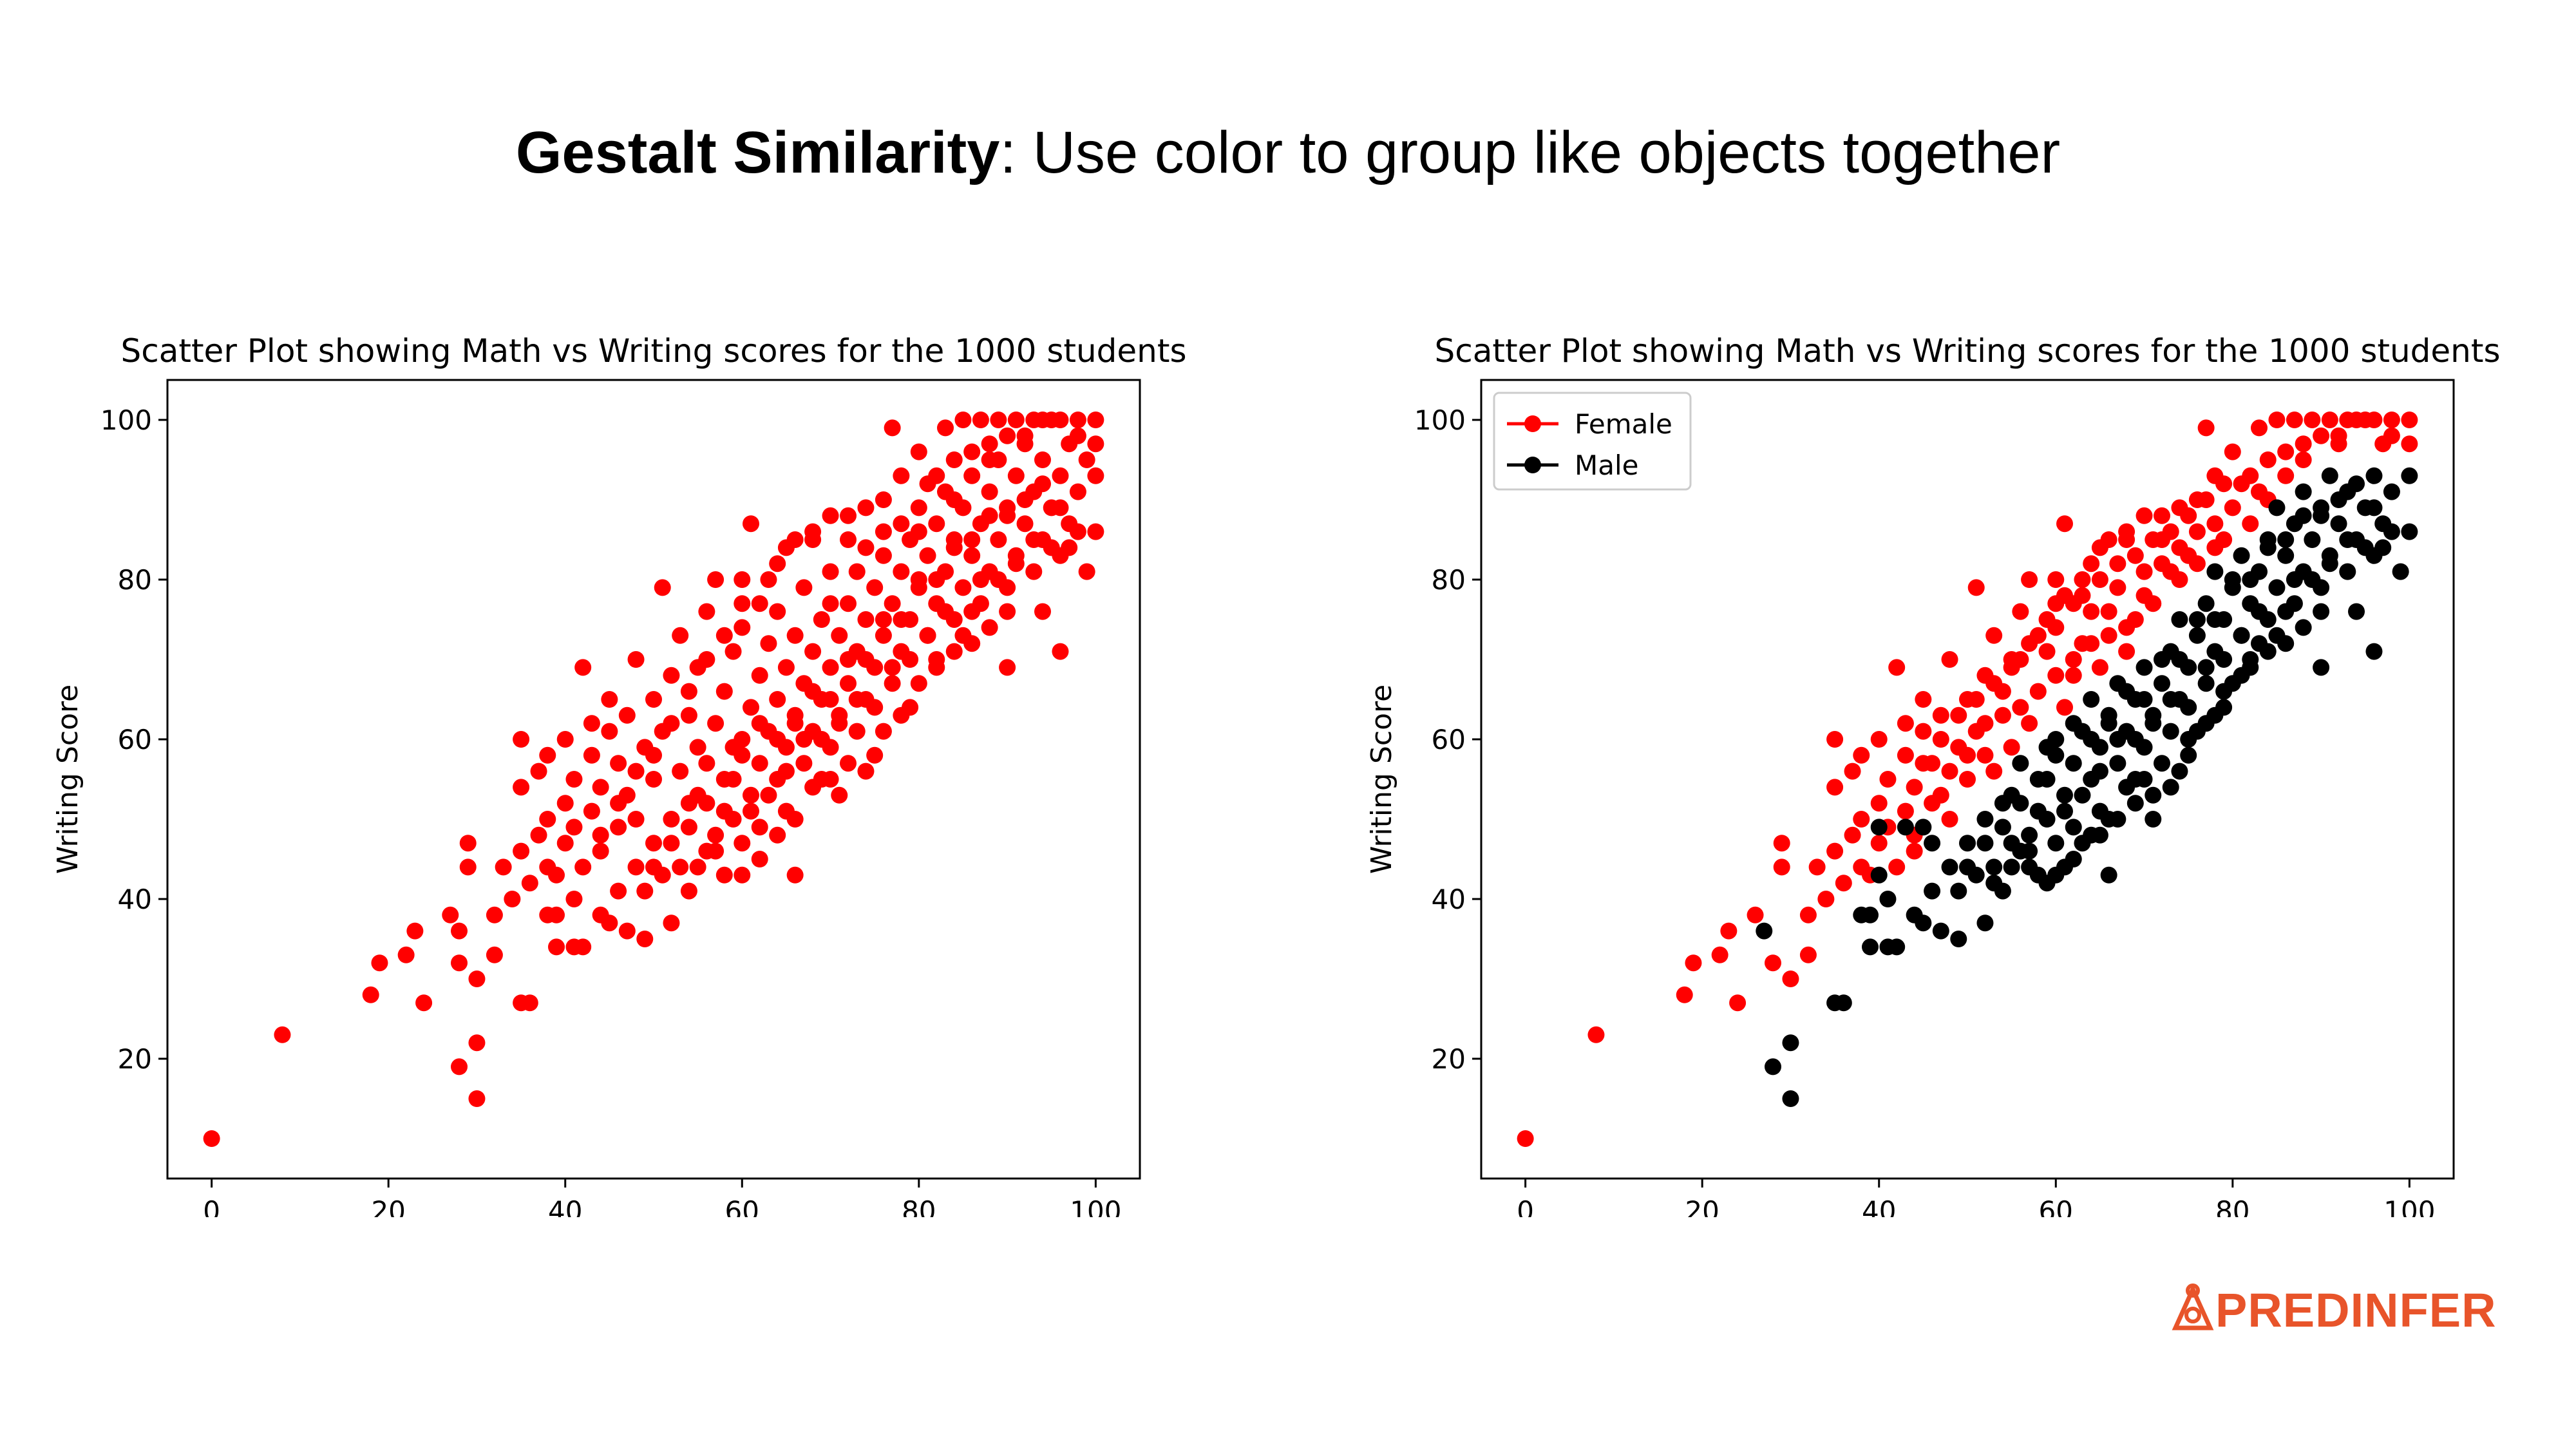 The width and height of the screenshot is (2576, 1449). What do you see at coordinates (1449, 740) in the screenshot?
I see `y-tick-label: 60` at bounding box center [1449, 740].